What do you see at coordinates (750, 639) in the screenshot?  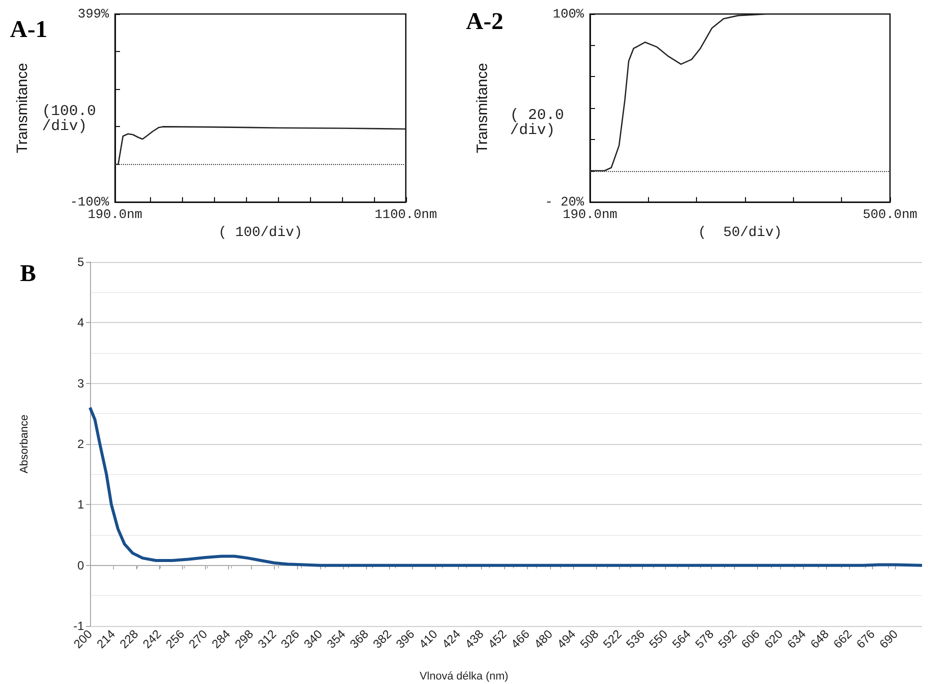 I see `x-tick-label: 606` at bounding box center [750, 639].